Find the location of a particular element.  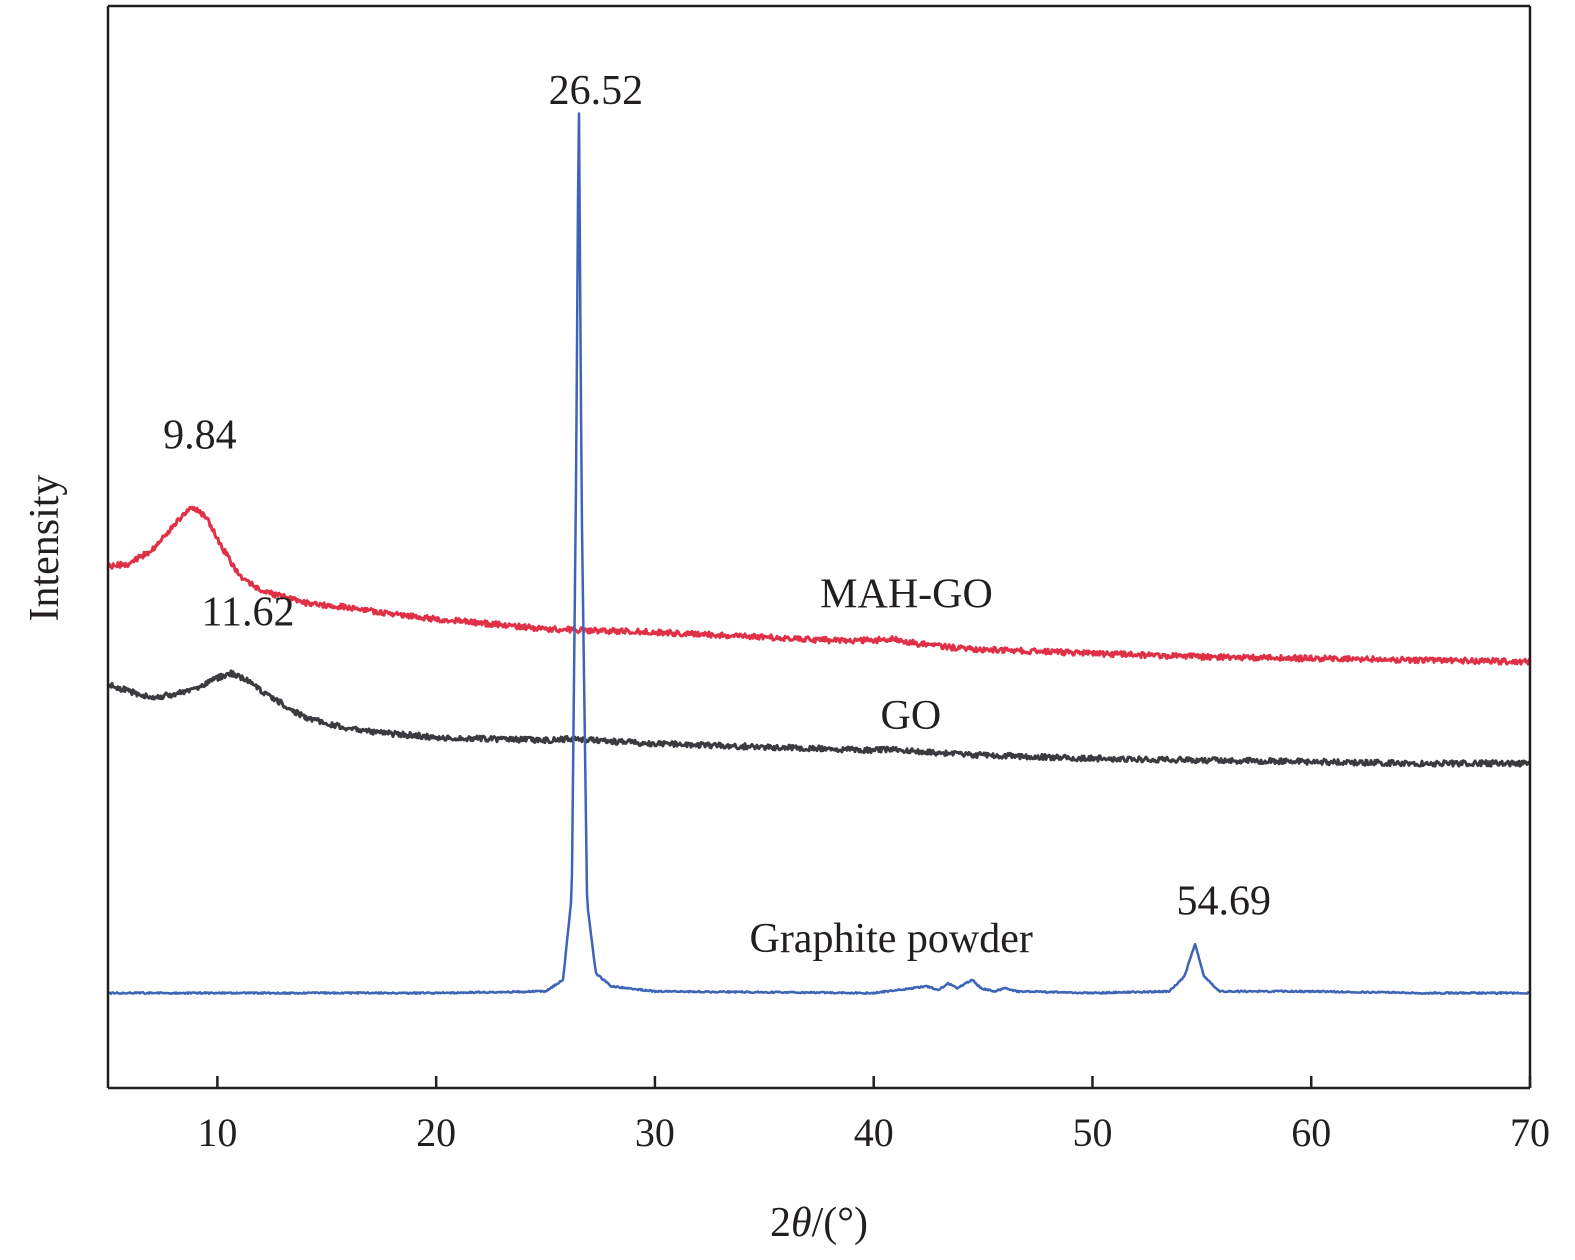

x-axis-ticks: 10 20 30 40 50 60 70 is located at coordinates (873, 1115).